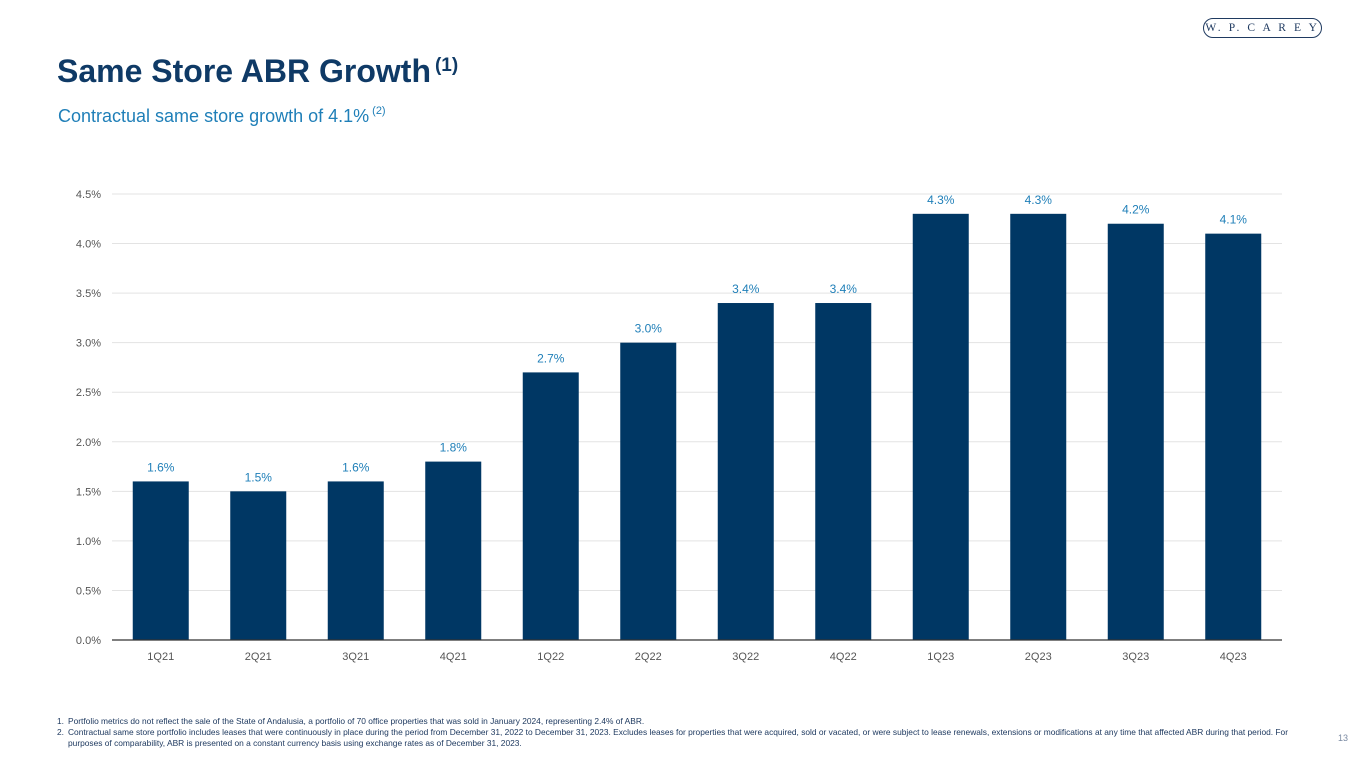 Image resolution: width=1365 pixels, height=768 pixels. I want to click on footnote-2-number: 2., so click(60, 732).